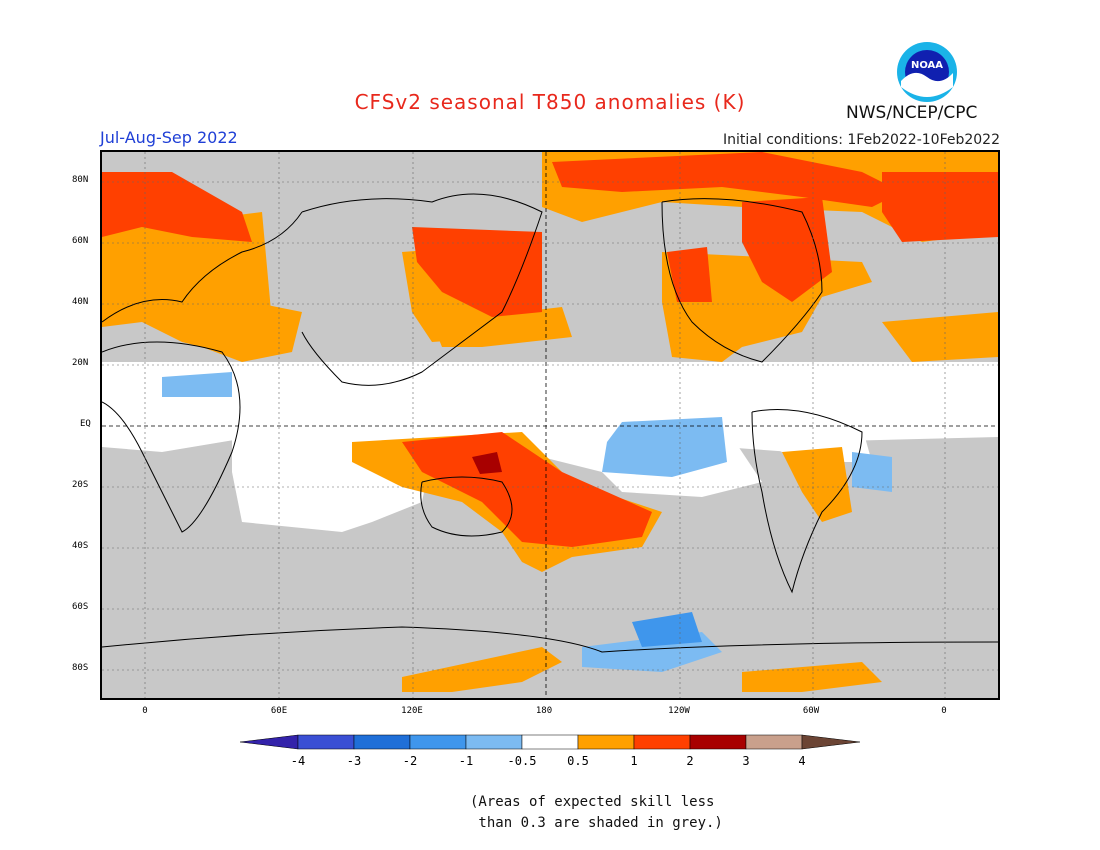  I want to click on noaa-logo: NOAA, so click(927, 72).